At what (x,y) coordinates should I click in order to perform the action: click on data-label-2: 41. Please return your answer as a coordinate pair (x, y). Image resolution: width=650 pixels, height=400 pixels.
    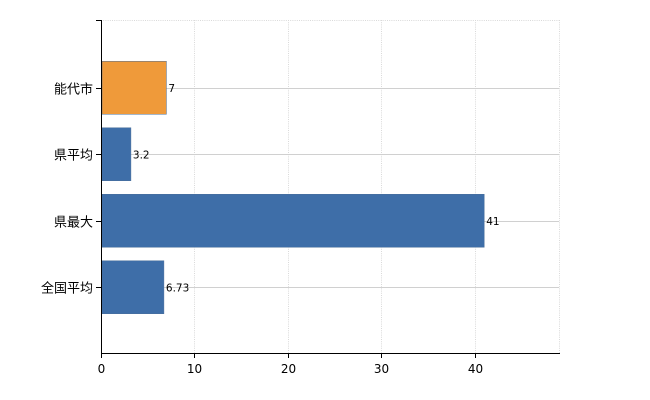
    Looking at the image, I should click on (492, 222).